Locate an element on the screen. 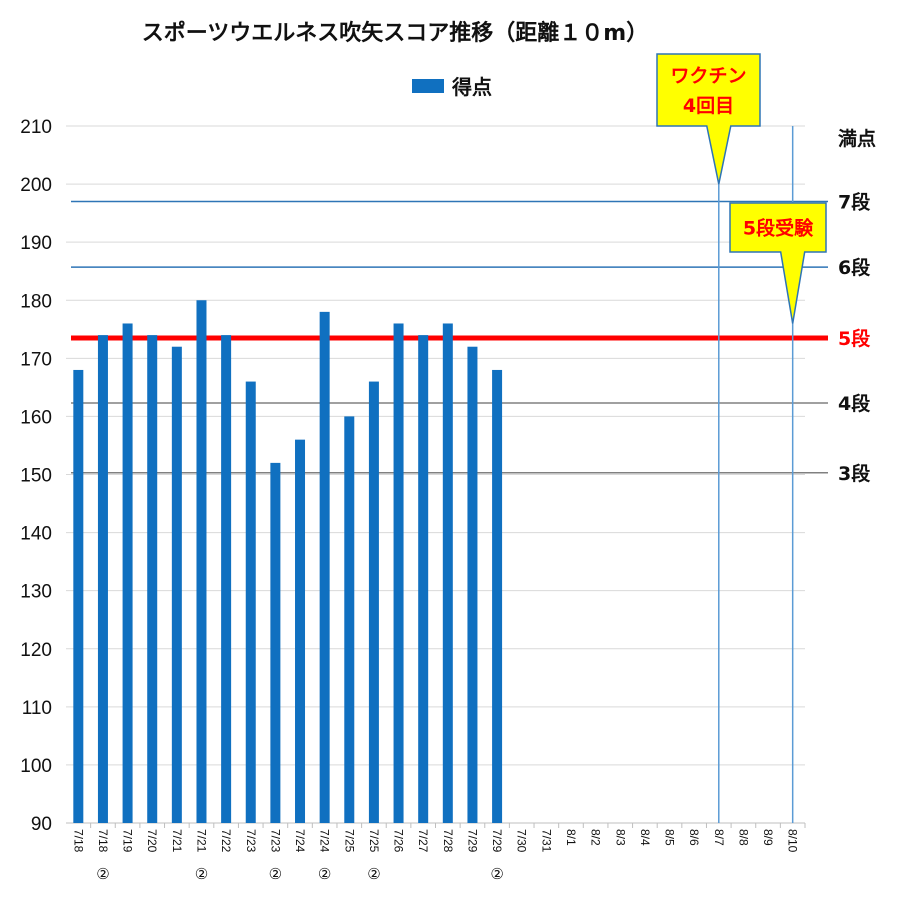  x-tick-label: 8/10 is located at coordinates (793, 841).